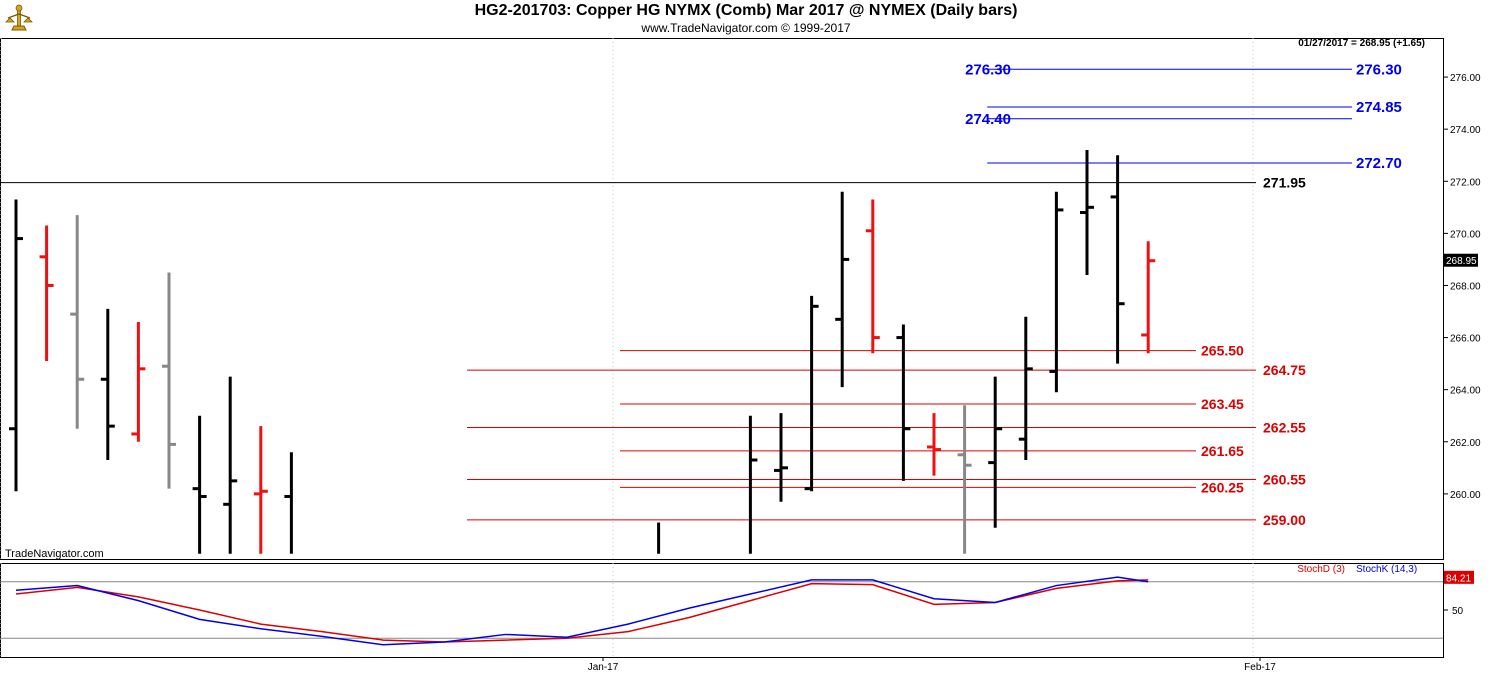 Image resolution: width=1492 pixels, height=677 pixels. What do you see at coordinates (1458, 611) in the screenshot?
I see `stoch-y-tick-label: 50` at bounding box center [1458, 611].